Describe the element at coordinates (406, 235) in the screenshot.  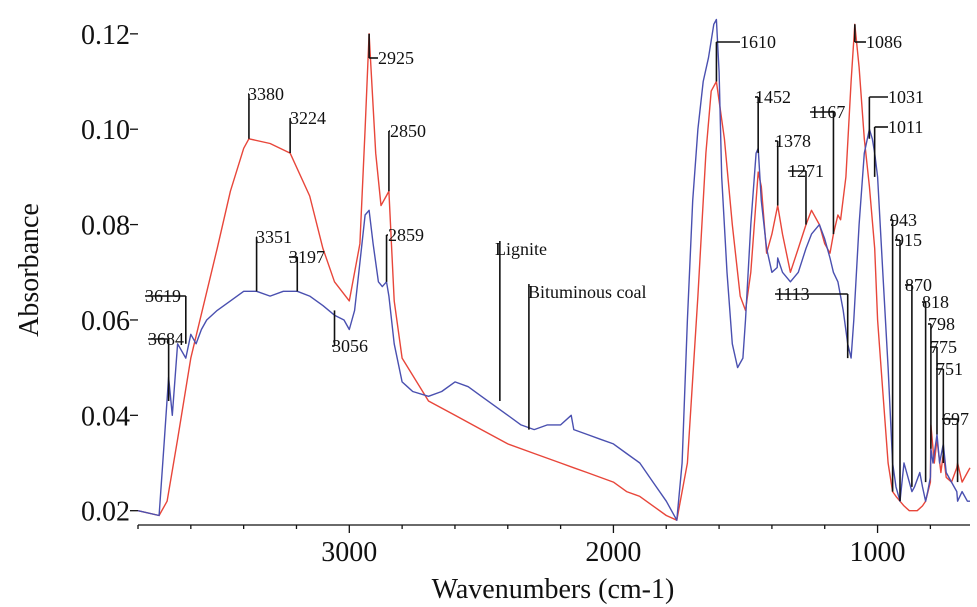
I see `peak-label: 2859` at that location.